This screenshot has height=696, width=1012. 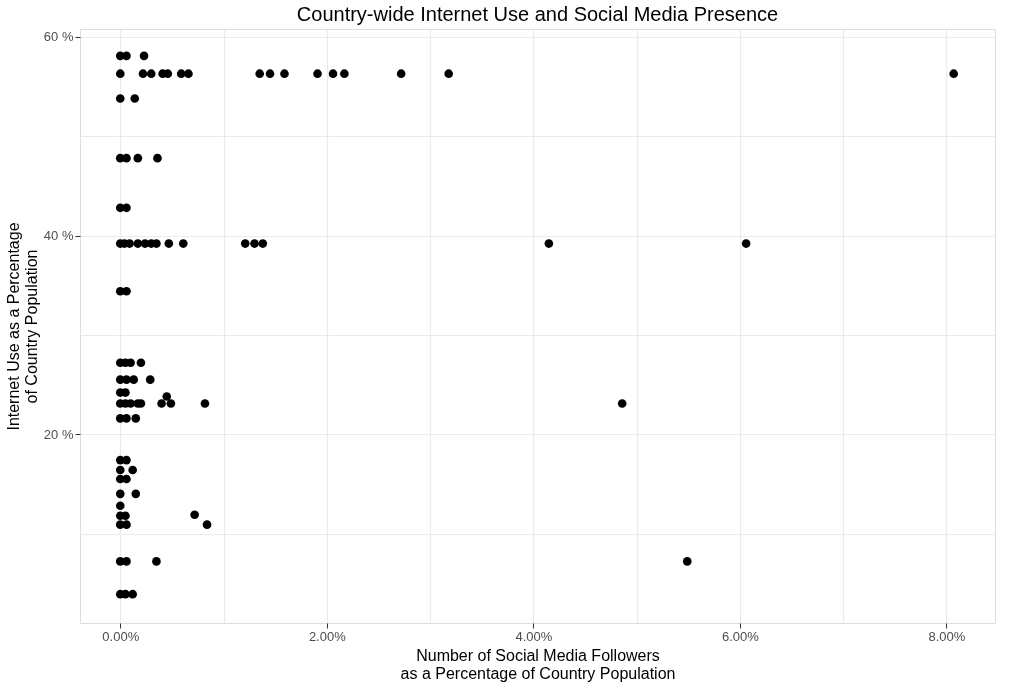 What do you see at coordinates (538, 664) in the screenshot?
I see `x-axis-title: Number of Social Media Followers as a Percentage of Country Population` at bounding box center [538, 664].